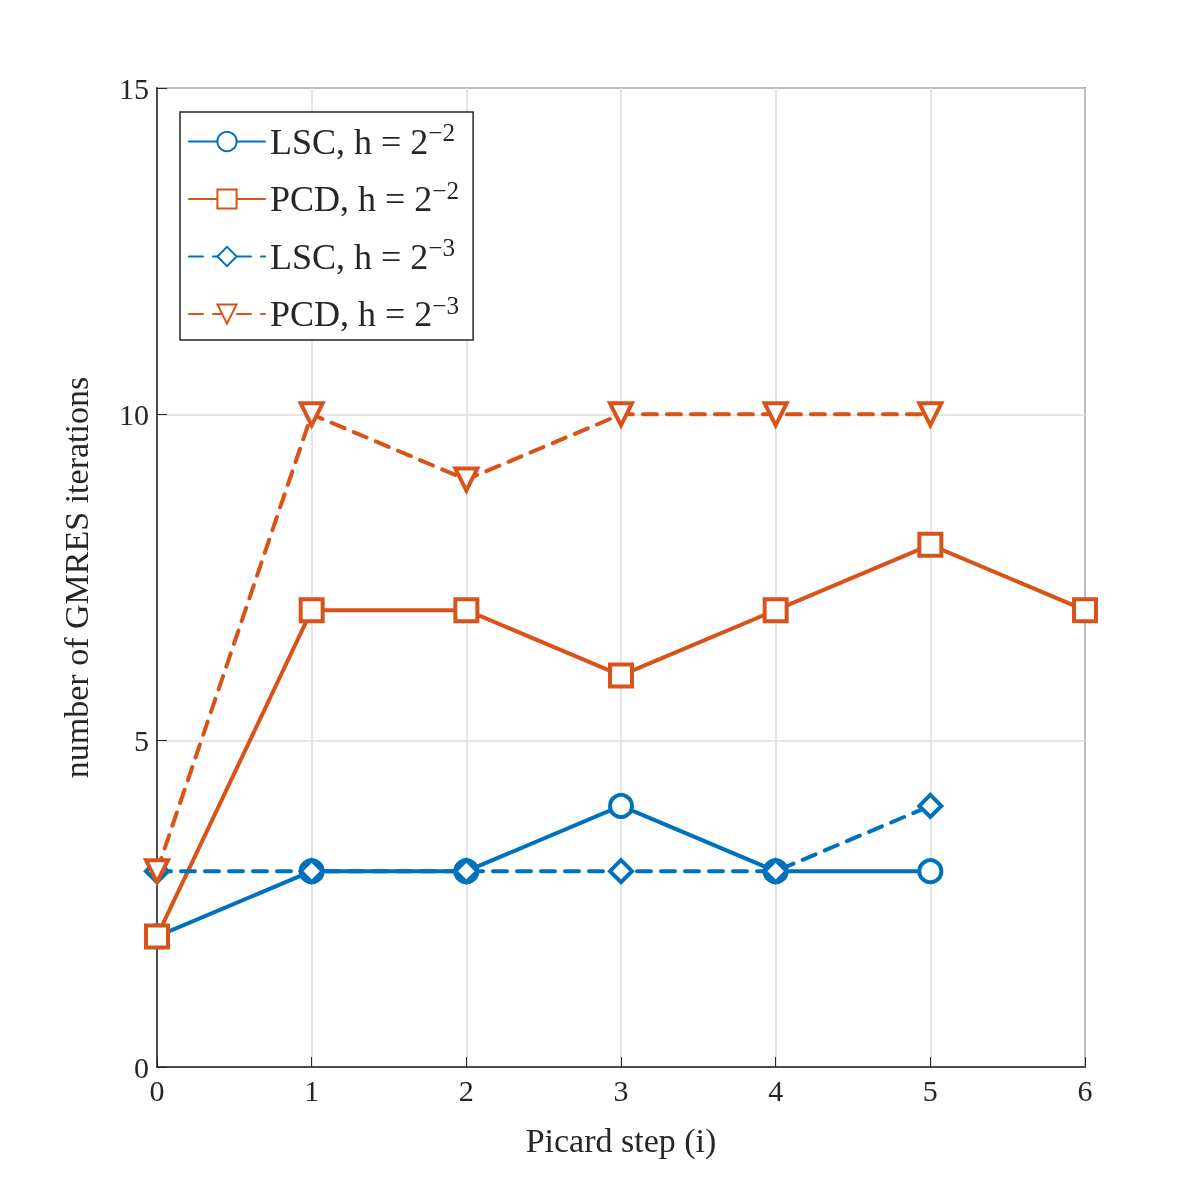 The height and width of the screenshot is (1200, 1200). What do you see at coordinates (466, 1090) in the screenshot?
I see `x-tick-label: 2` at bounding box center [466, 1090].